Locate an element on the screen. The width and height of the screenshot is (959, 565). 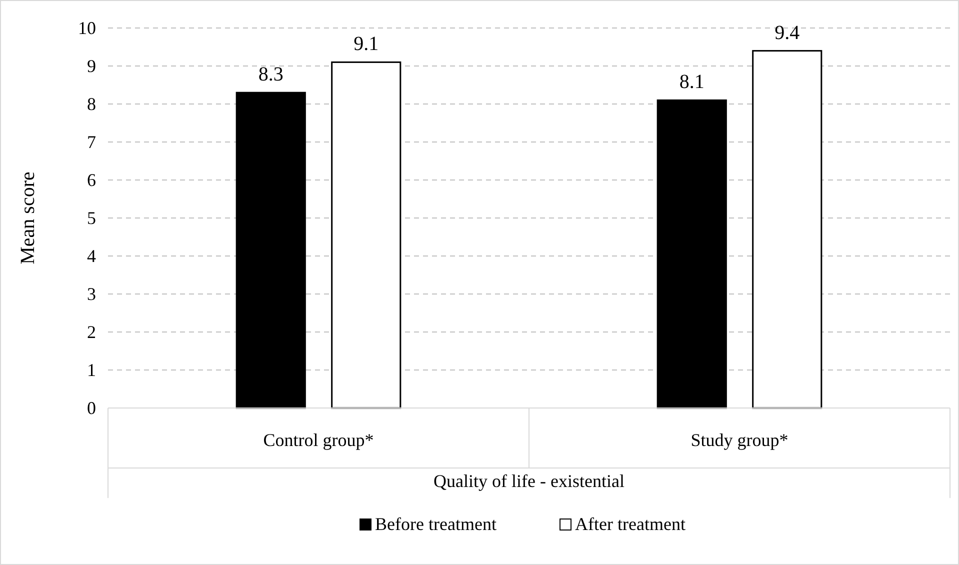
y-tick-label: 2 is located at coordinates (91, 332).